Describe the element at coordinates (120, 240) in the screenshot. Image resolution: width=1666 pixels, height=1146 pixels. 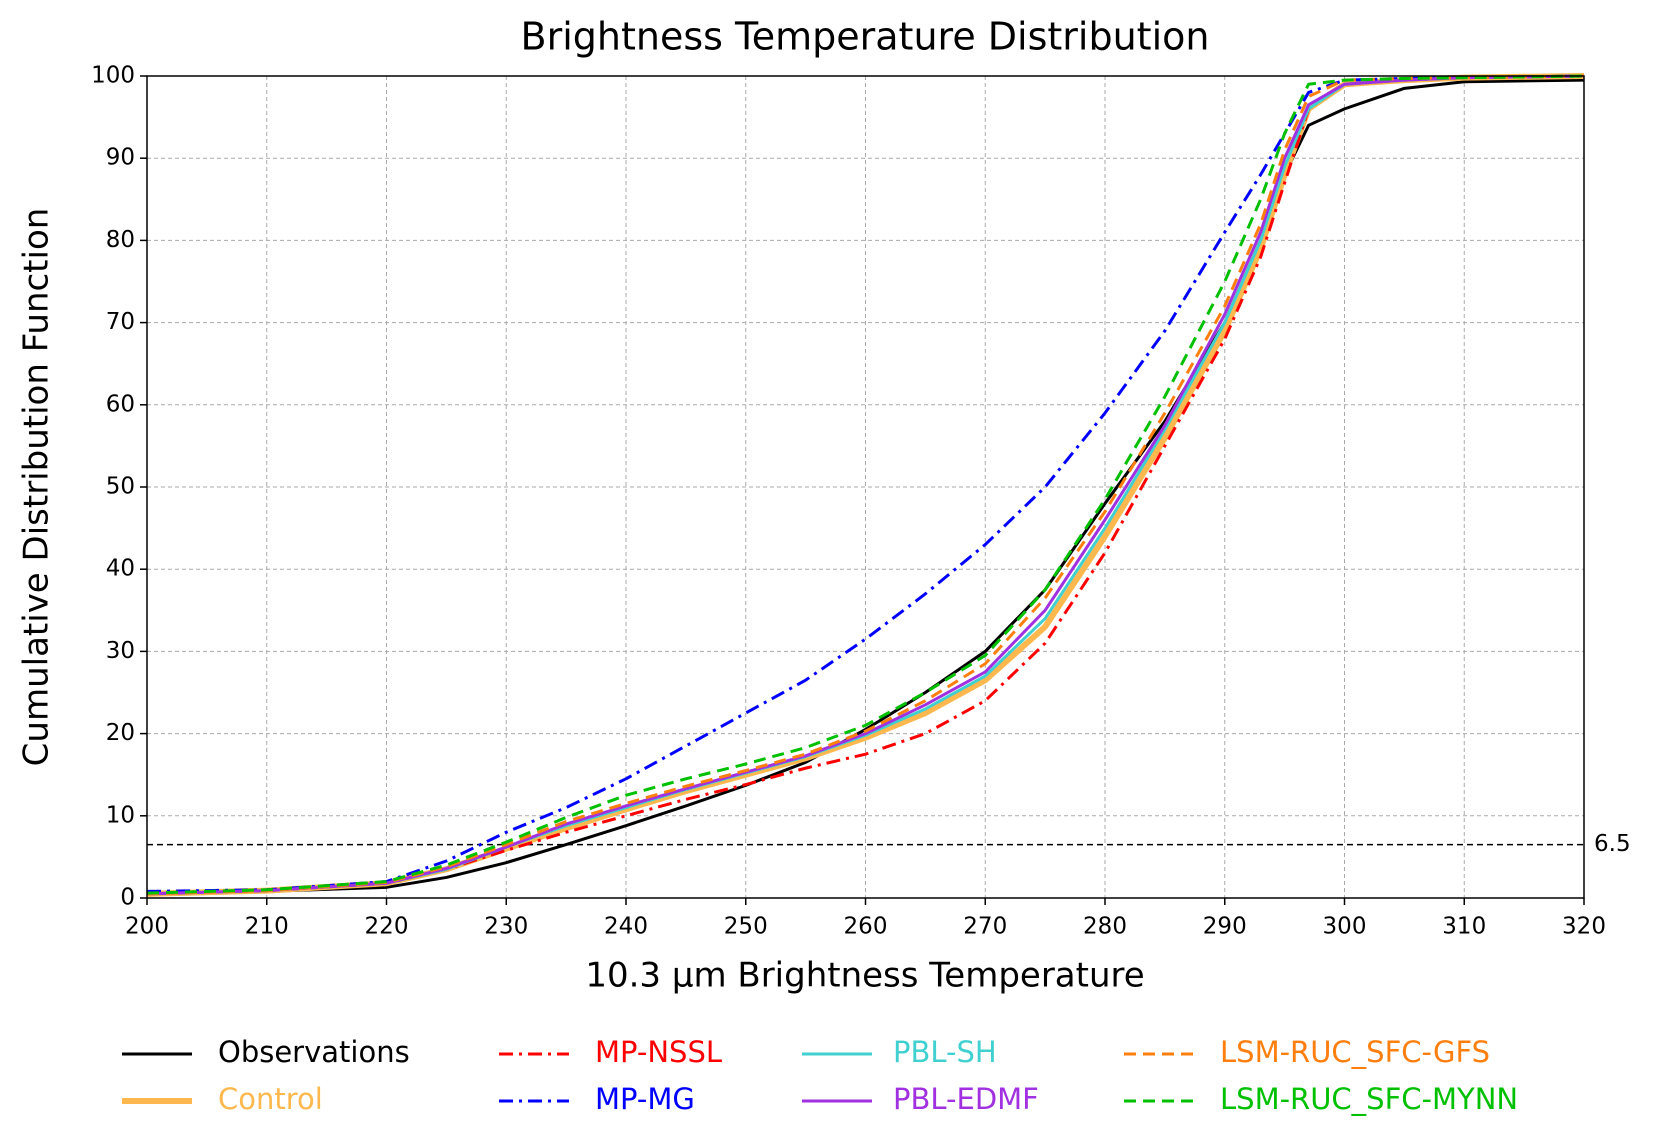
I see `y-tick-label: 80` at that location.